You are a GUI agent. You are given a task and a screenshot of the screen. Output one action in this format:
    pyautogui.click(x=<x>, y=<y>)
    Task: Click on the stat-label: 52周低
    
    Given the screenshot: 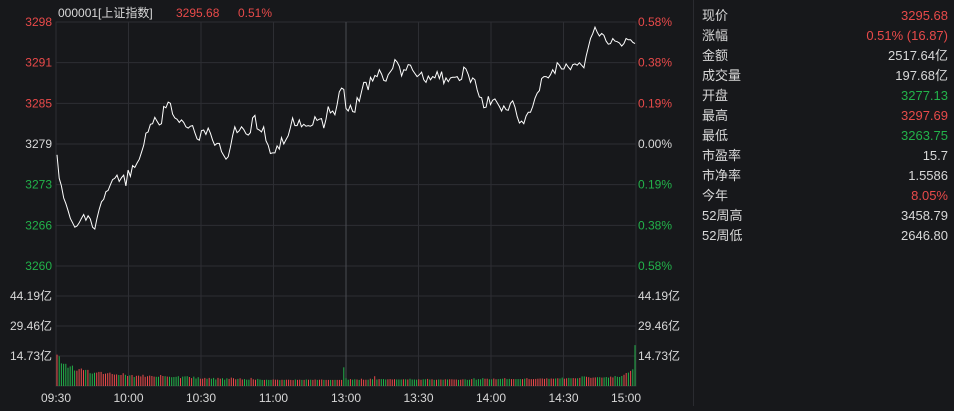 What is the action you would take?
    pyautogui.click(x=722, y=235)
    